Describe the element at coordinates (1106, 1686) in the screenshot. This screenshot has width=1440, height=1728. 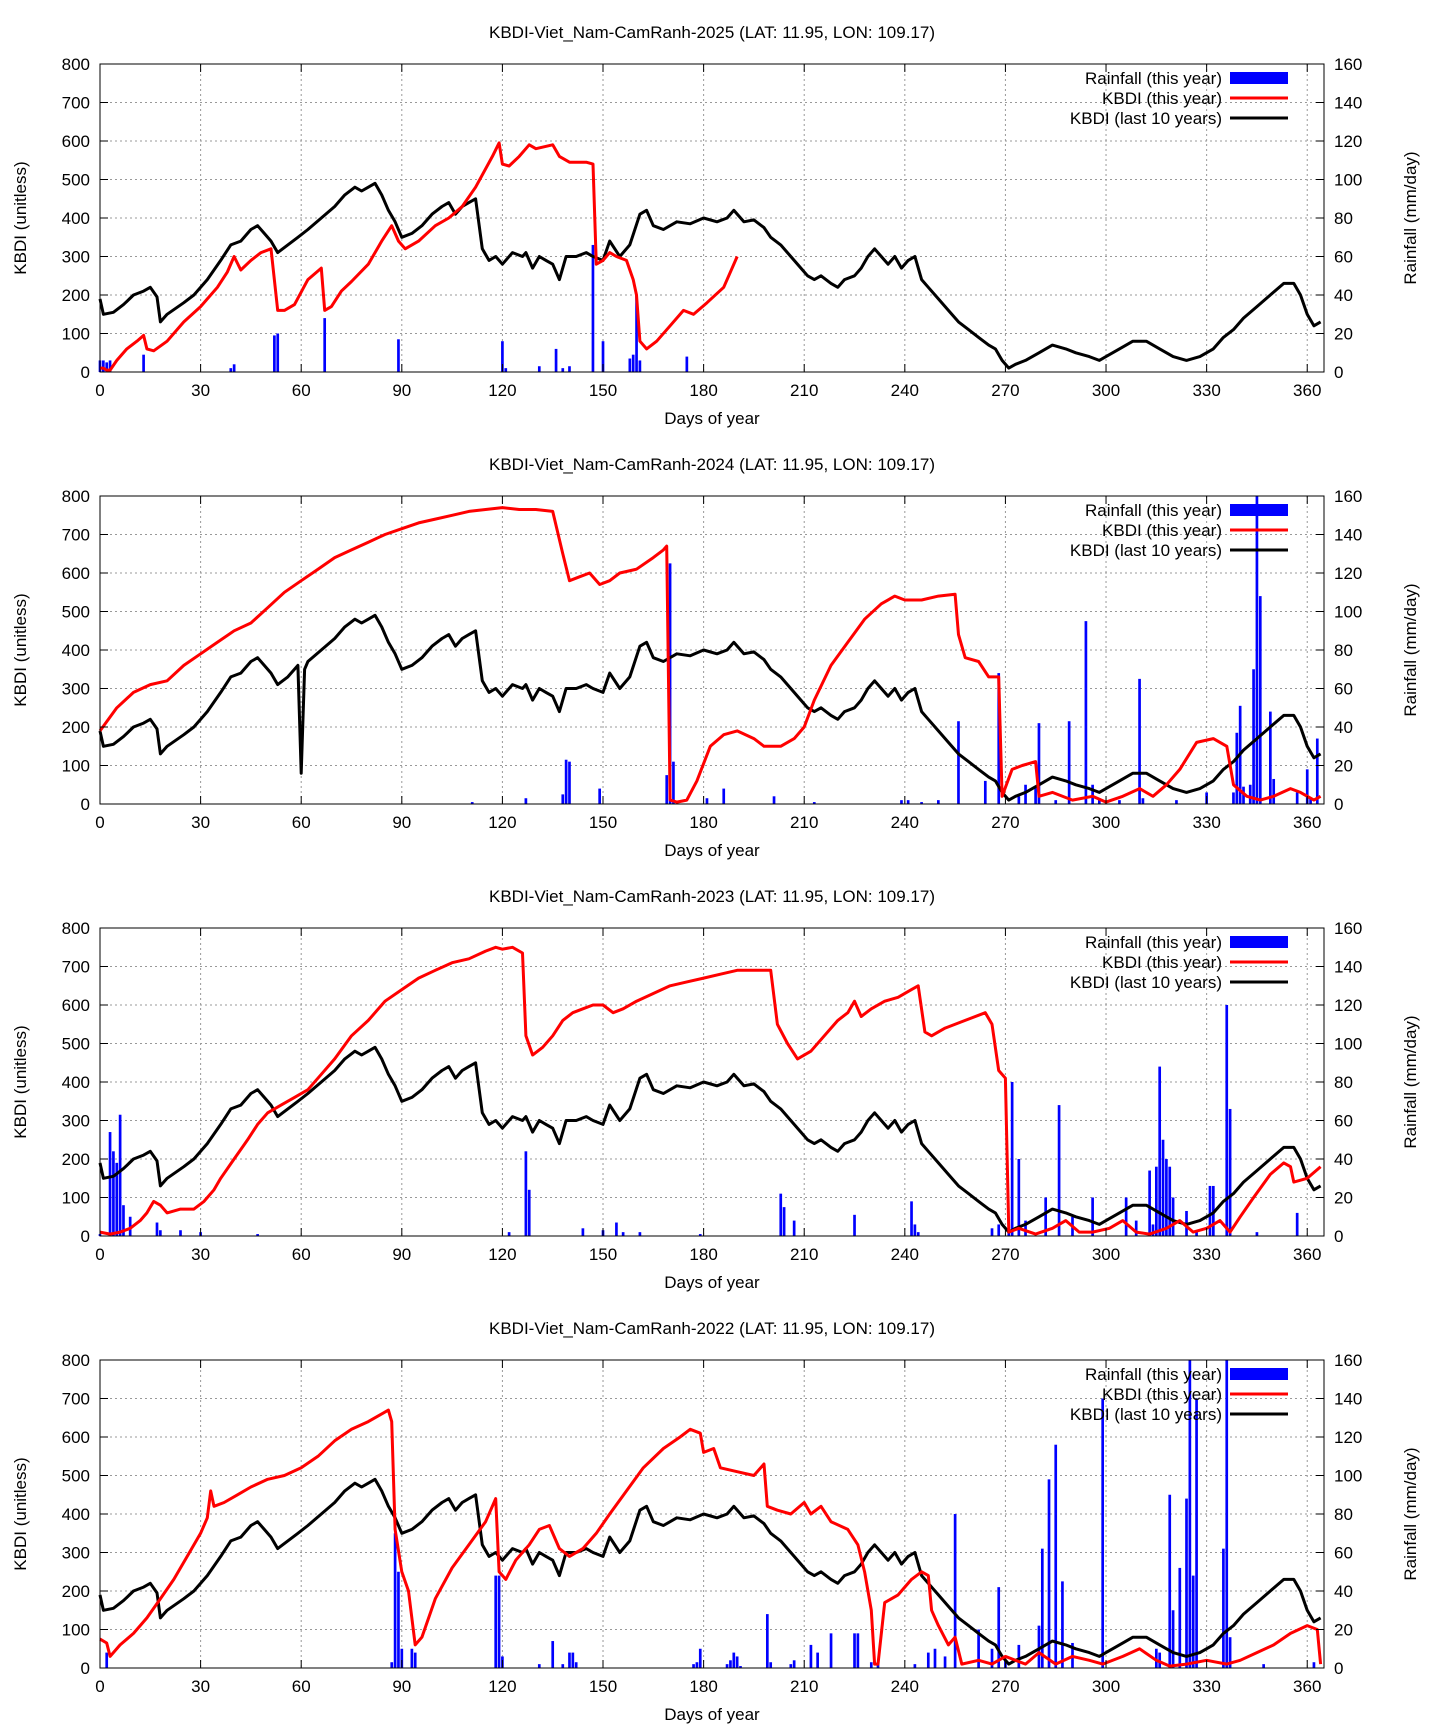
I see `x-tick-label: 300` at that location.